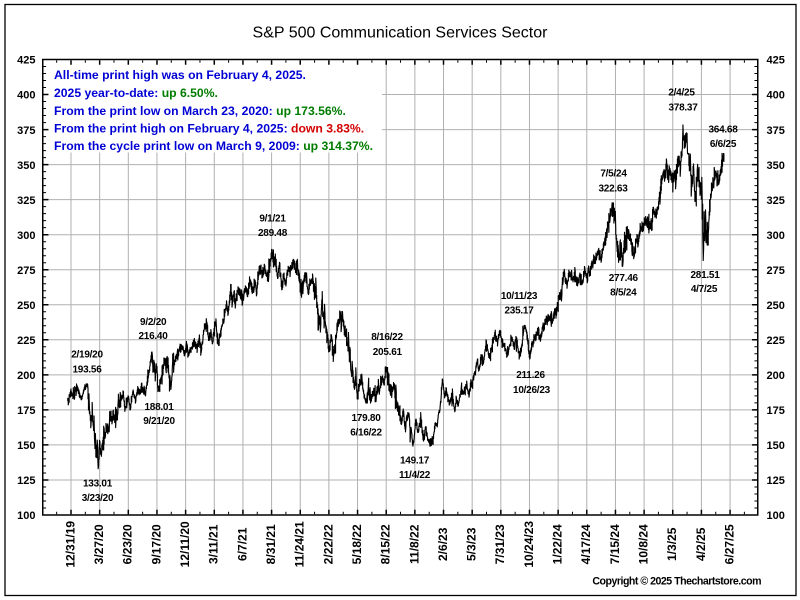 Image resolution: width=800 pixels, height=600 pixels. Describe the element at coordinates (676, 582) in the screenshot. I see `svg-text:Copyright © 2025 Thechartstore: Copyright © 2025 Thechartstore.com` at that location.